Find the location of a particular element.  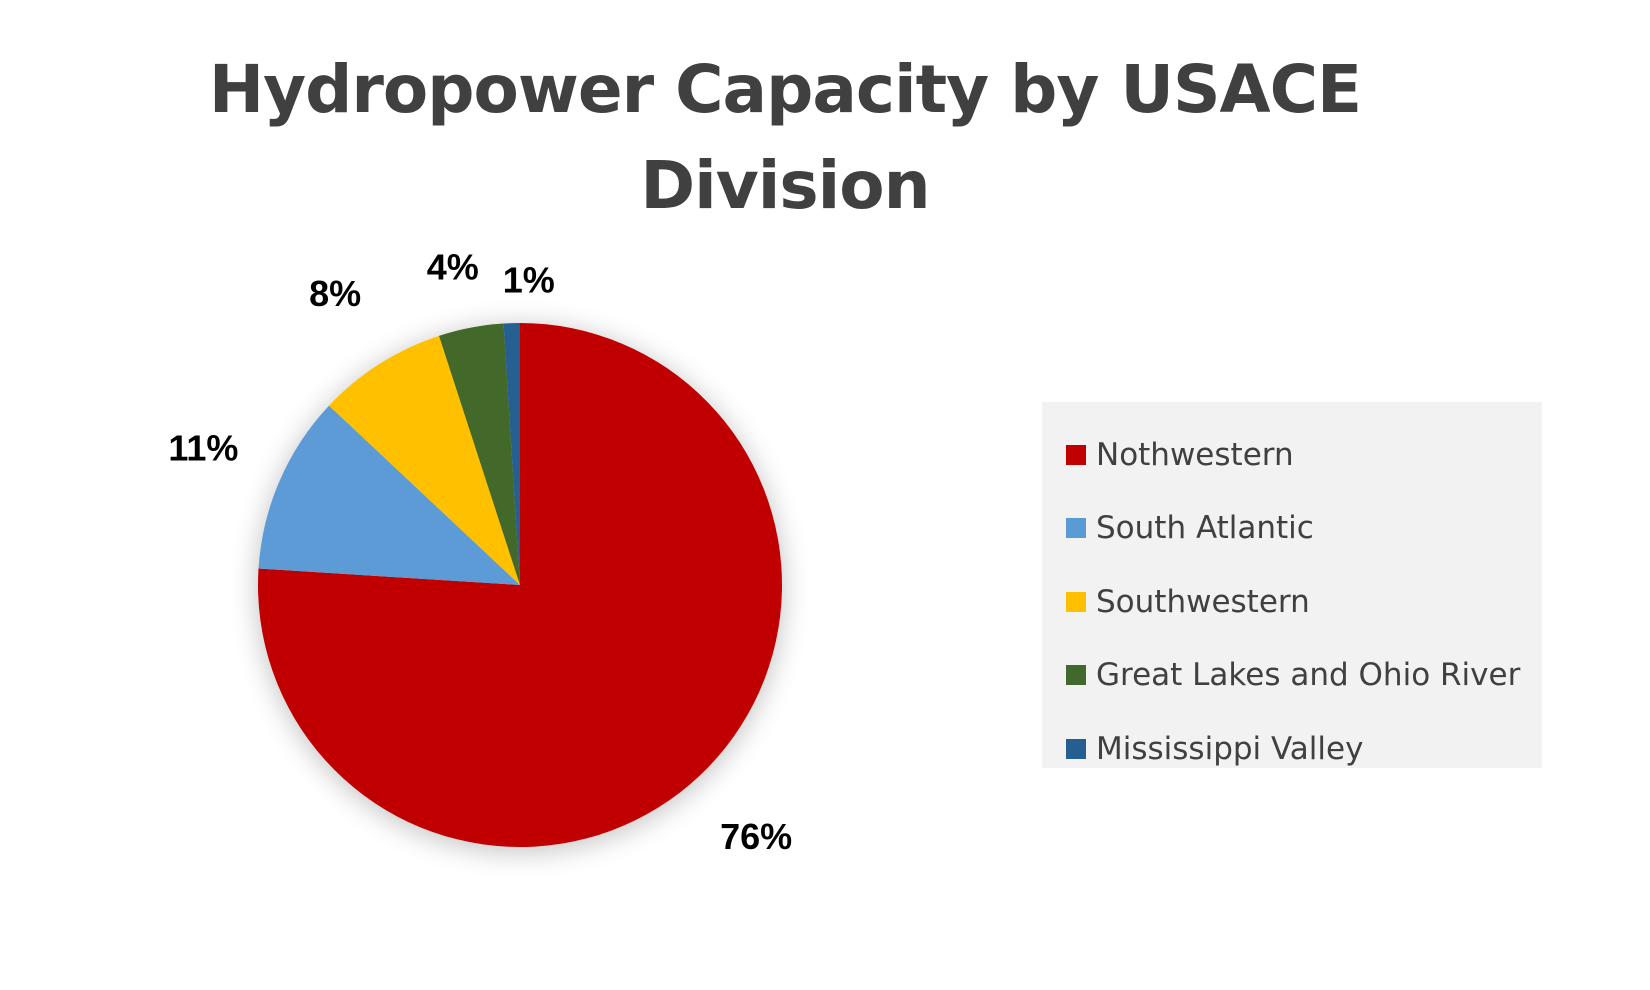

legend-item-southwestern: Southwestern is located at coordinates (1304, 602).